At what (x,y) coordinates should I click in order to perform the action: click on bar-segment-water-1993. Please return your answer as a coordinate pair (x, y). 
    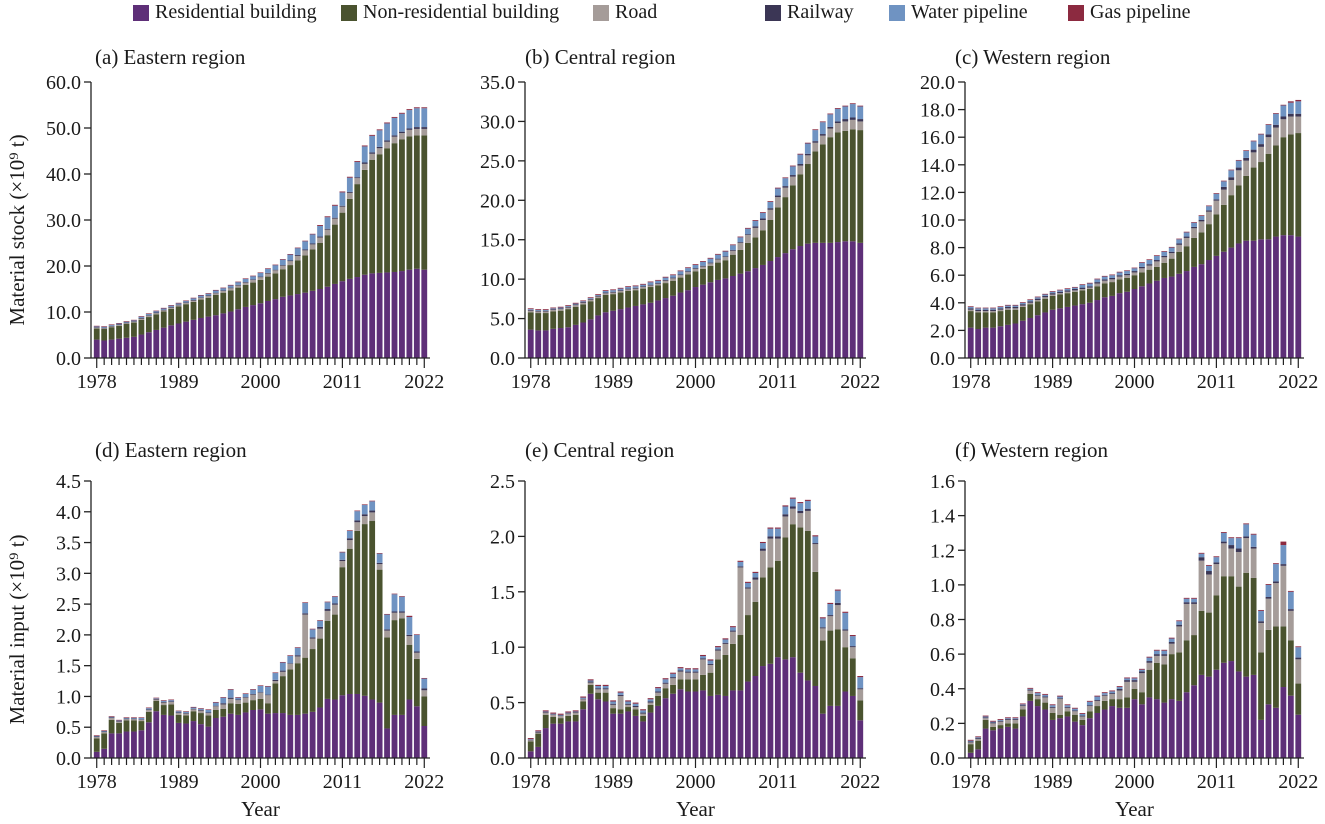
    Looking at the image, I should click on (643, 285).